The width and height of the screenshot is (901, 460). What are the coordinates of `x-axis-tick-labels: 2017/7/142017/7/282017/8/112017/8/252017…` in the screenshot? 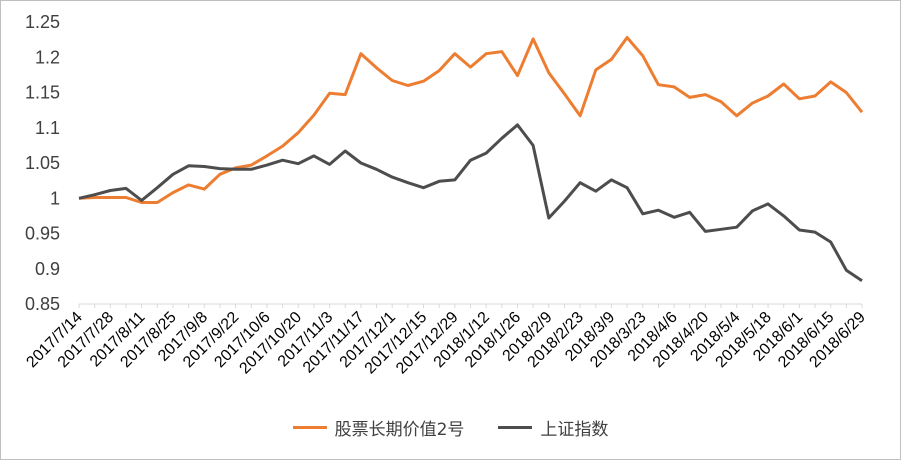 It's located at (445, 343).